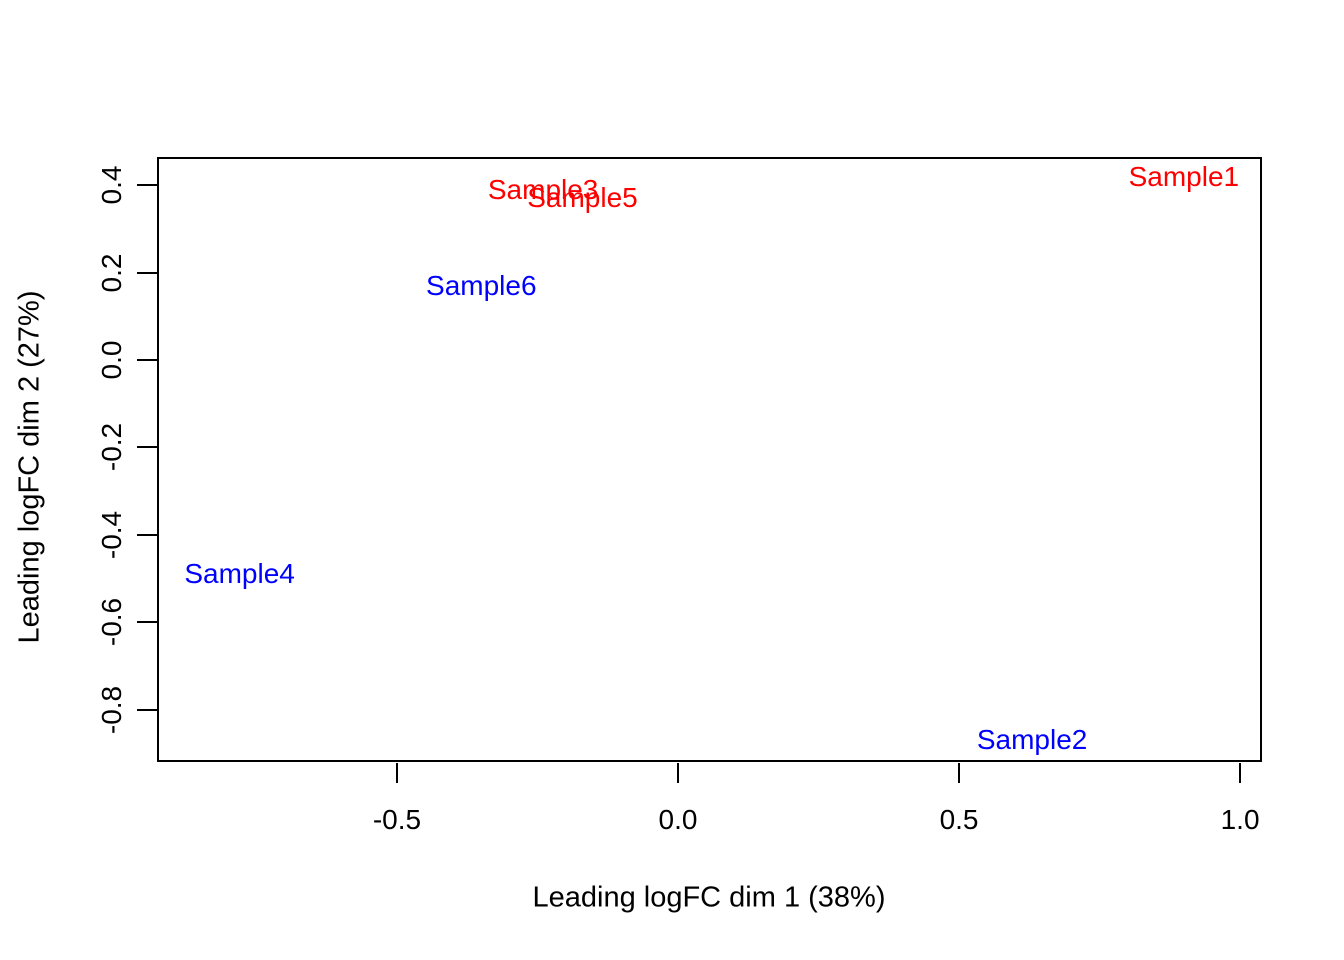  I want to click on sample-point-label: Sample1, so click(1184, 176).